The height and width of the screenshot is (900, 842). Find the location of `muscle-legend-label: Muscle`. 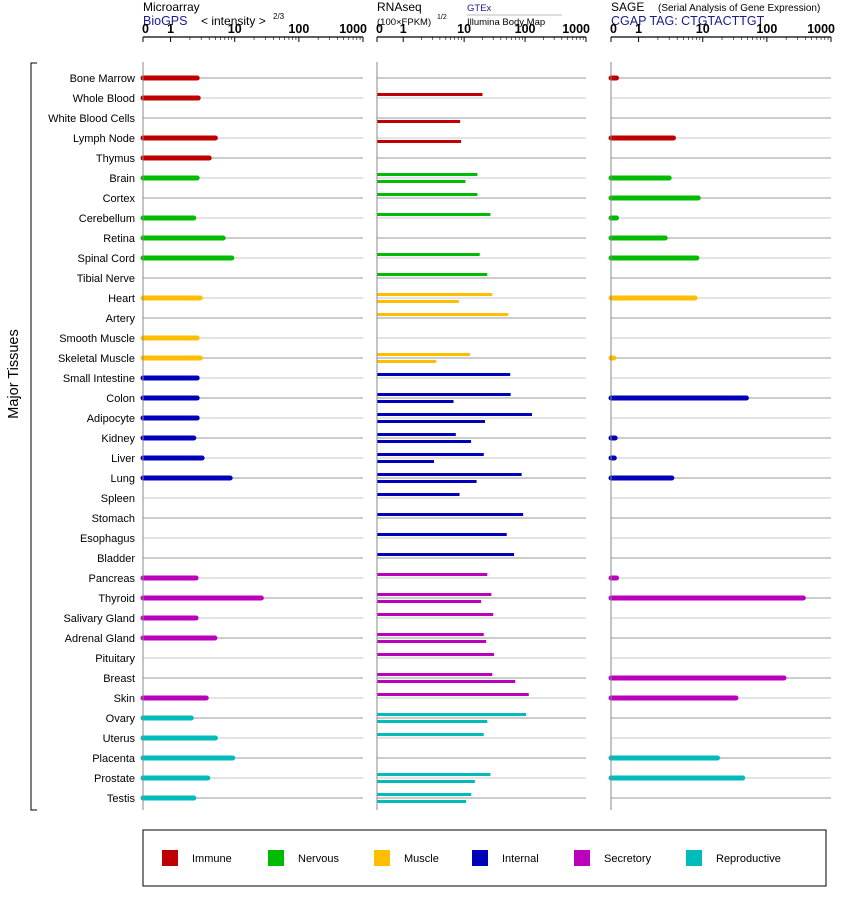

muscle-legend-label: Muscle is located at coordinates (421, 859).